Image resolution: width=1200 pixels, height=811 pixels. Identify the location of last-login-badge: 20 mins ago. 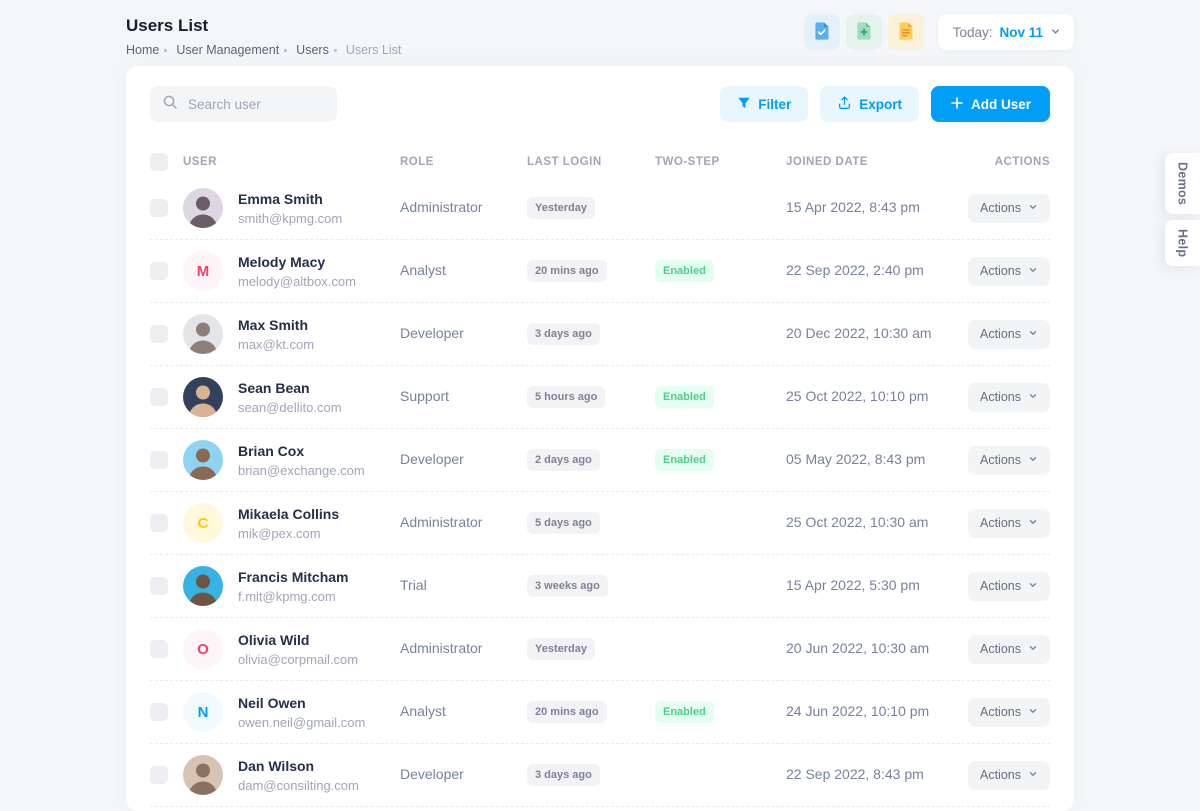
(567, 712).